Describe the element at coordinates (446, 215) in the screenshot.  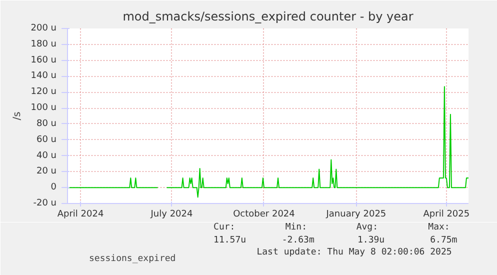
I see `x-tick-label: April 2025` at that location.